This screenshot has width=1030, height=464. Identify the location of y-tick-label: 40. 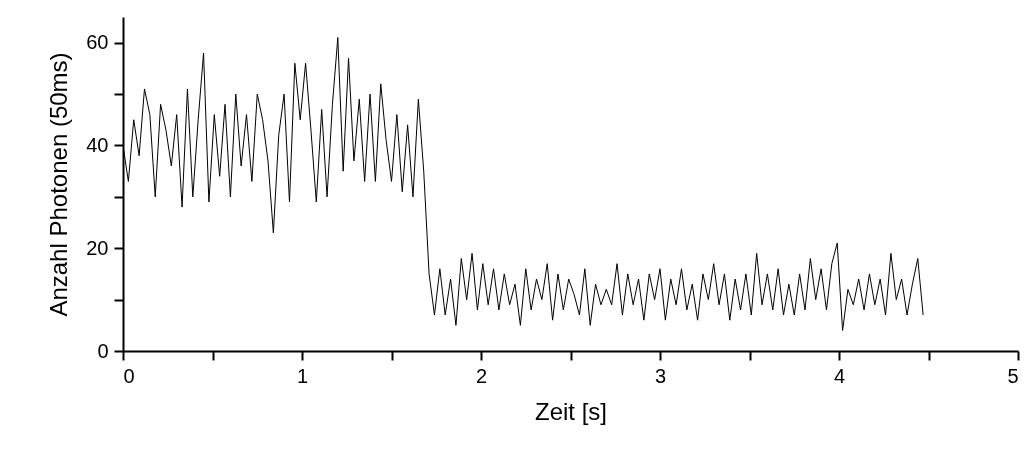
(97, 144).